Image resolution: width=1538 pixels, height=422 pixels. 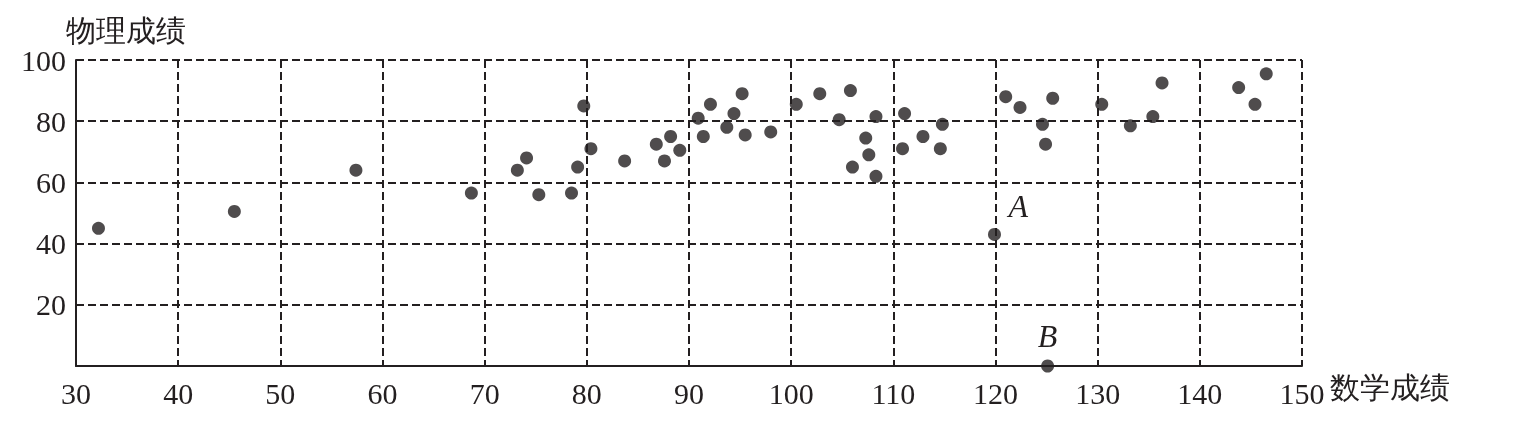 I want to click on annotation: B, so click(x=1047, y=336).